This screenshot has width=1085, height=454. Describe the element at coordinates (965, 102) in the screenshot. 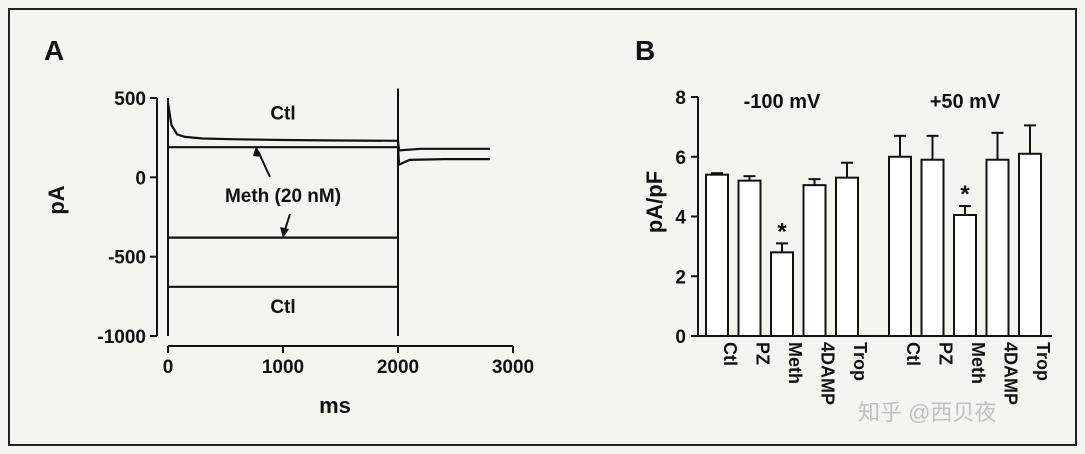

I see `panel-b-group-label: +50 mV` at that location.